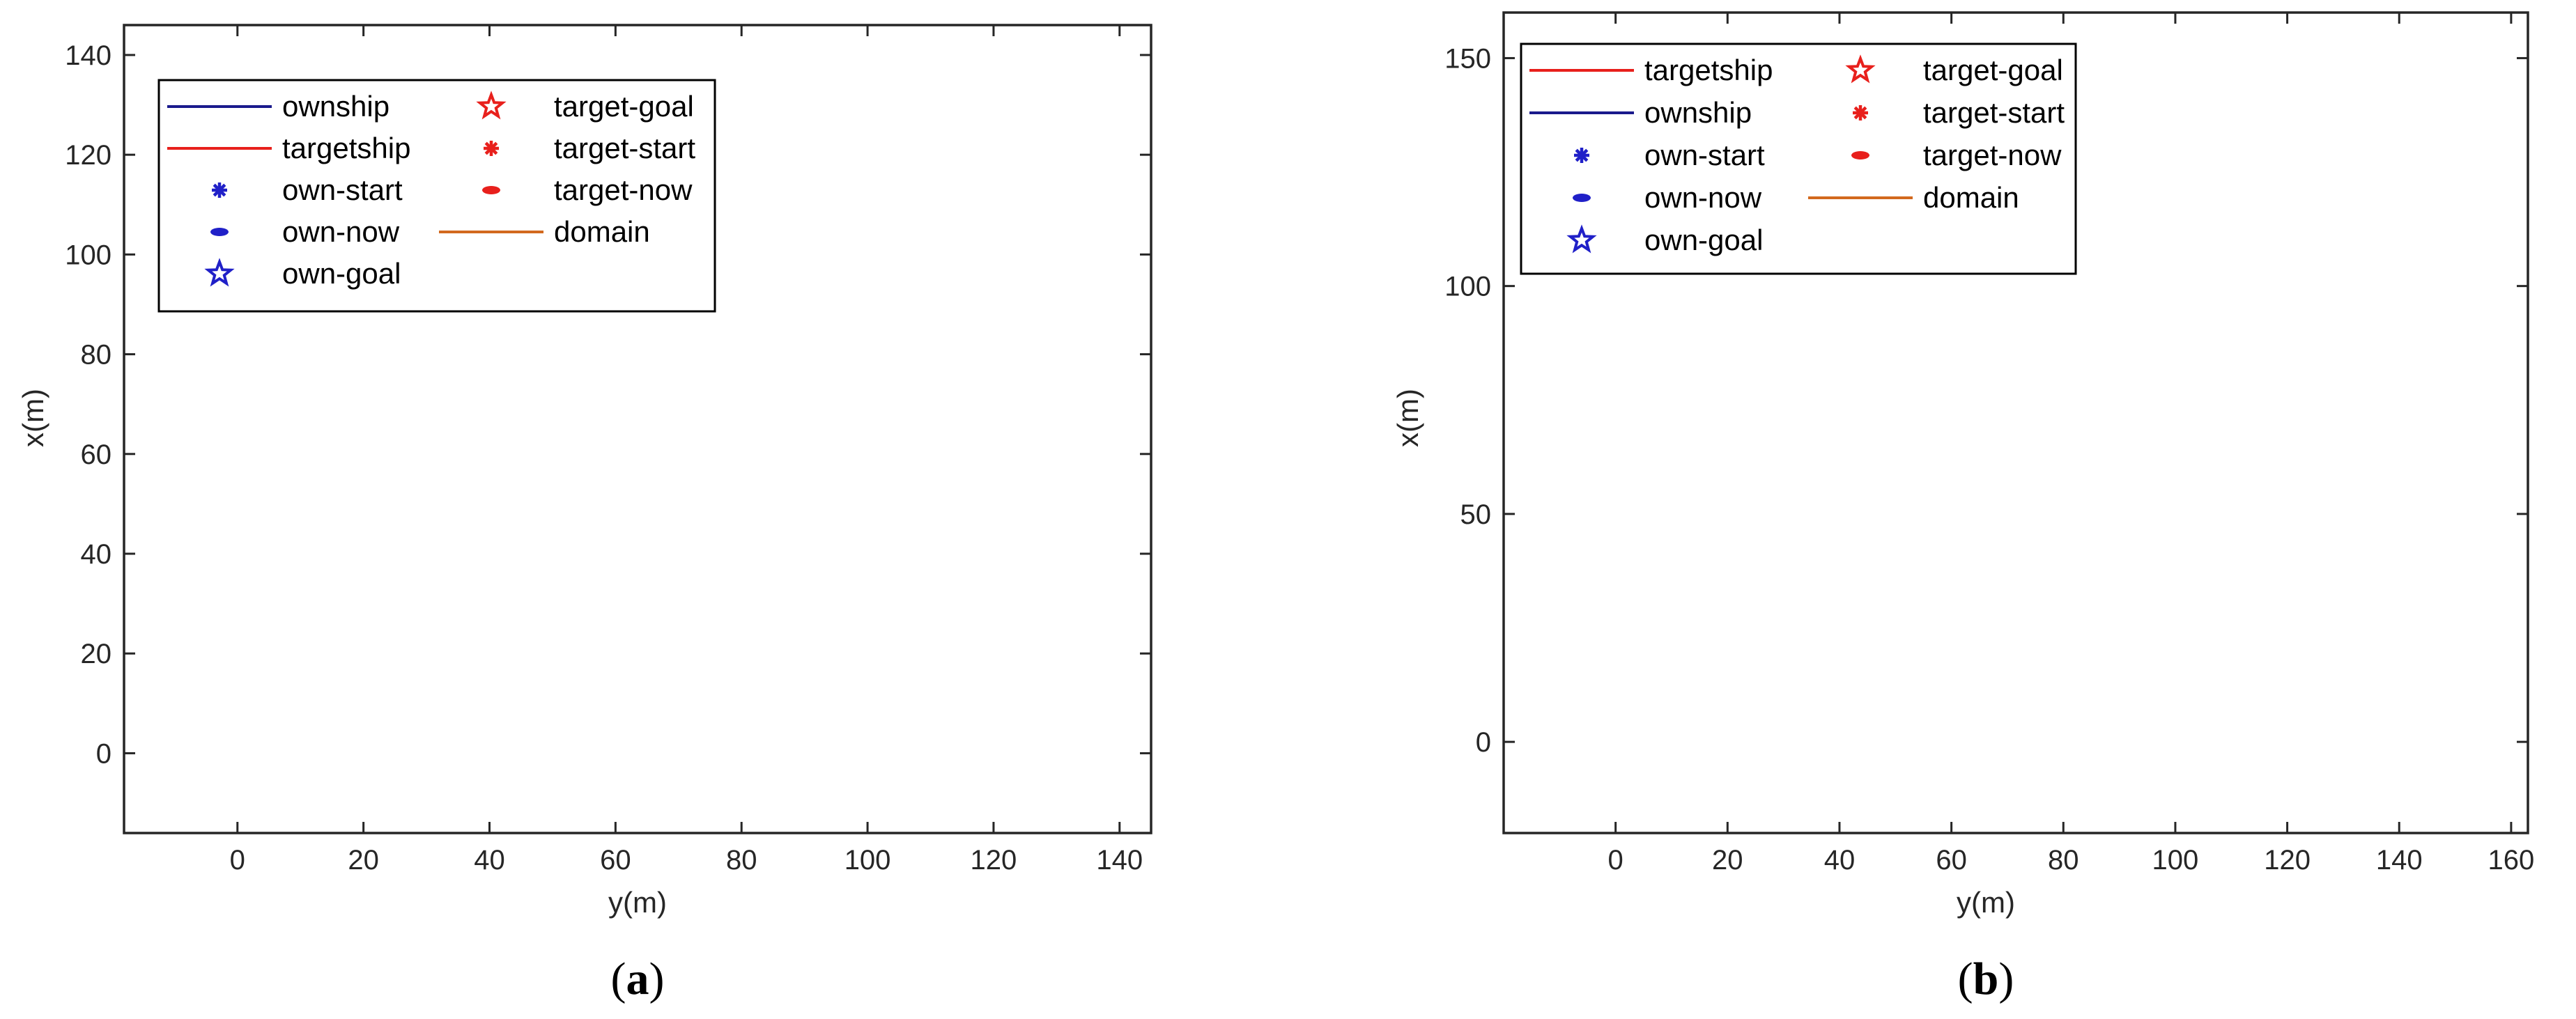 The width and height of the screenshot is (2576, 1019). Describe the element at coordinates (491, 105) in the screenshot. I see `panel-a-legend-symbol-target-goal` at that location.